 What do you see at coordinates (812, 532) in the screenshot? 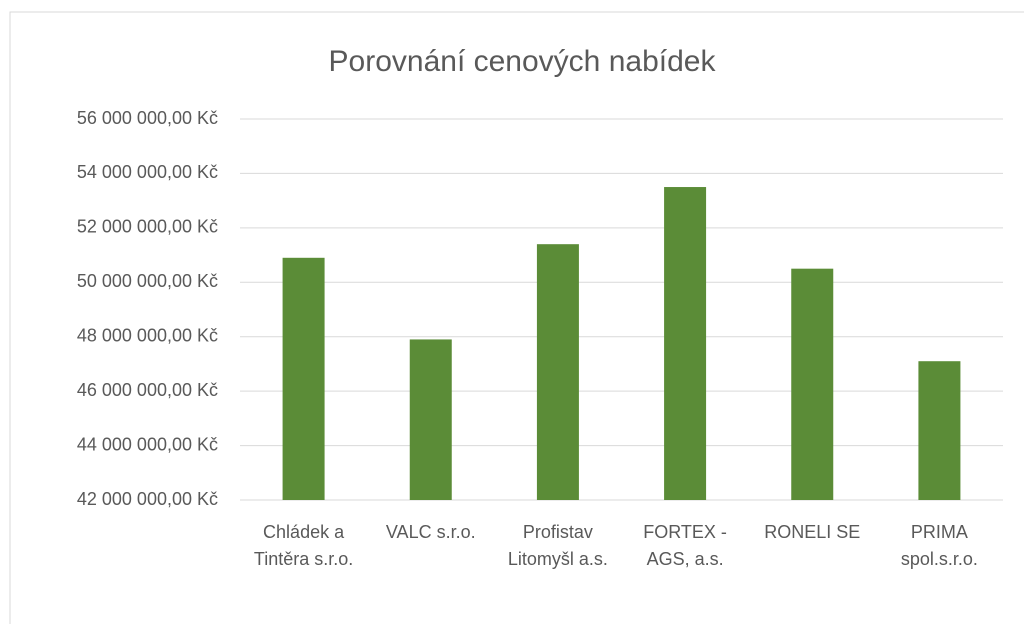
I see `x-tick-label: RONELI SE` at bounding box center [812, 532].